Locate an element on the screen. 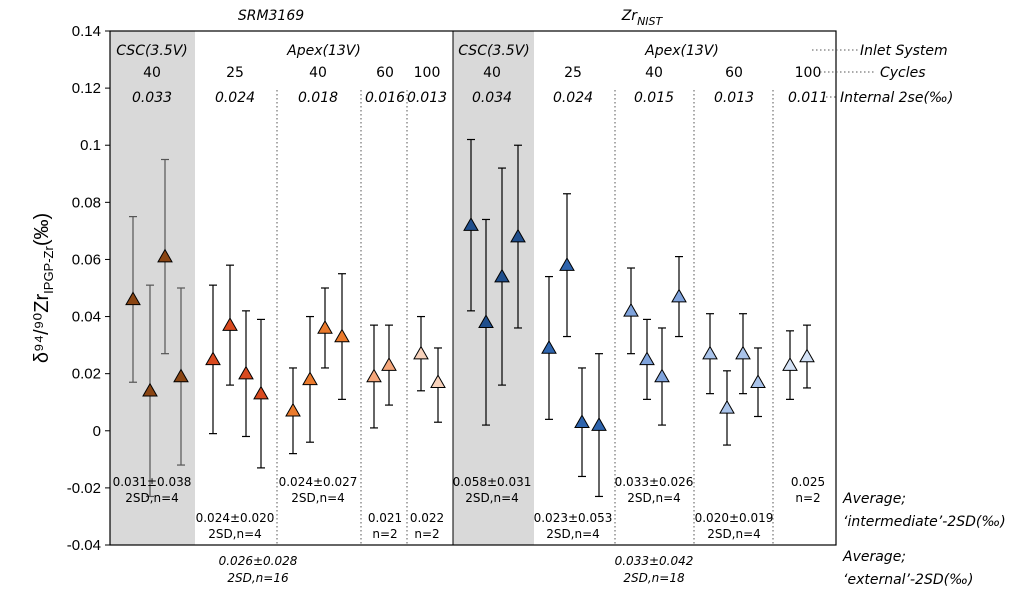 This screenshot has height=594, width=1029. right-label-cycles: Cycles is located at coordinates (903, 73).